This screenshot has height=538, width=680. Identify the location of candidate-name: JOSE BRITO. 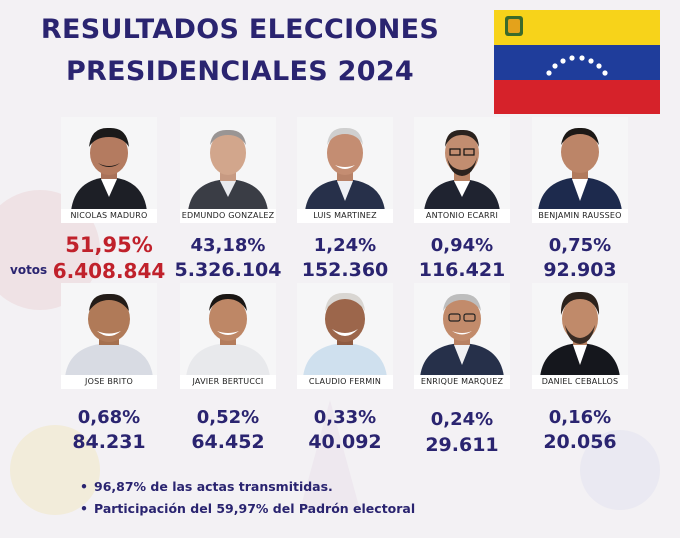
(109, 382).